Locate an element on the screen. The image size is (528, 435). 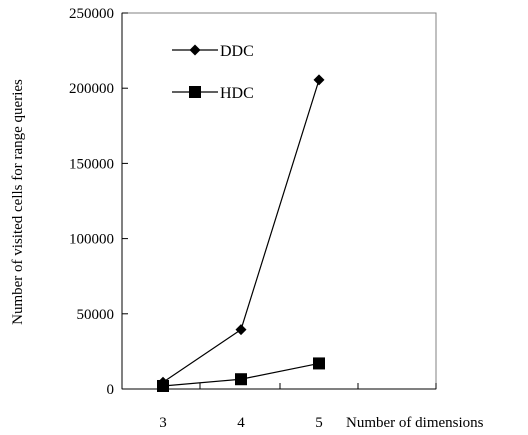
x-axis-title: Number of dimensions is located at coordinates (415, 423).